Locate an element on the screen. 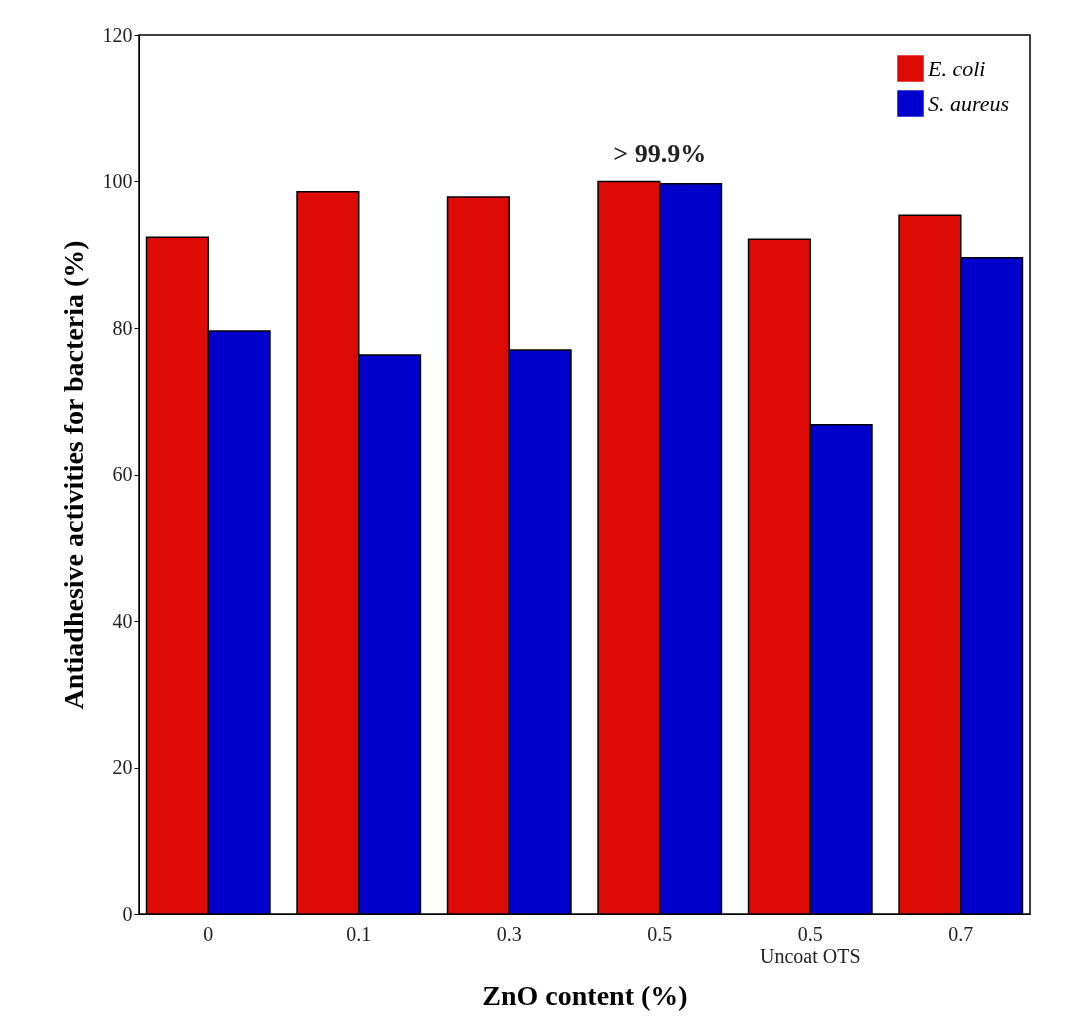 Image resolution: width=1074 pixels, height=1030 pixels. x-tick-label: 0.7 is located at coordinates (961, 933).